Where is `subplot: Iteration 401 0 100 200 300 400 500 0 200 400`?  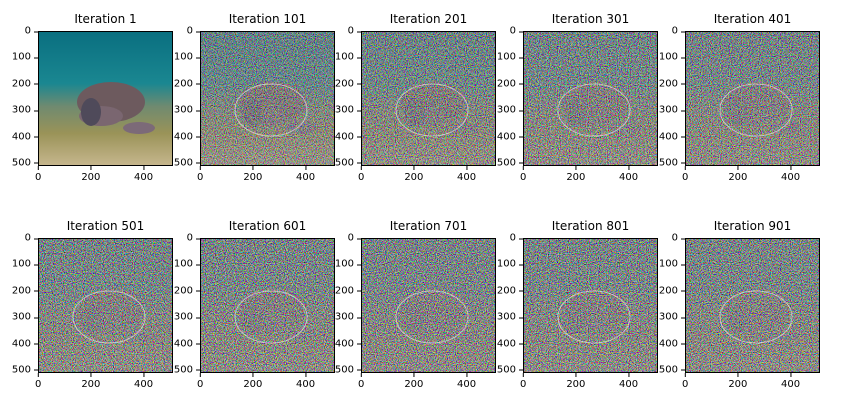
subplot: Iteration 401 0 100 200 300 400 500 0 200 400 is located at coordinates (739, 97).